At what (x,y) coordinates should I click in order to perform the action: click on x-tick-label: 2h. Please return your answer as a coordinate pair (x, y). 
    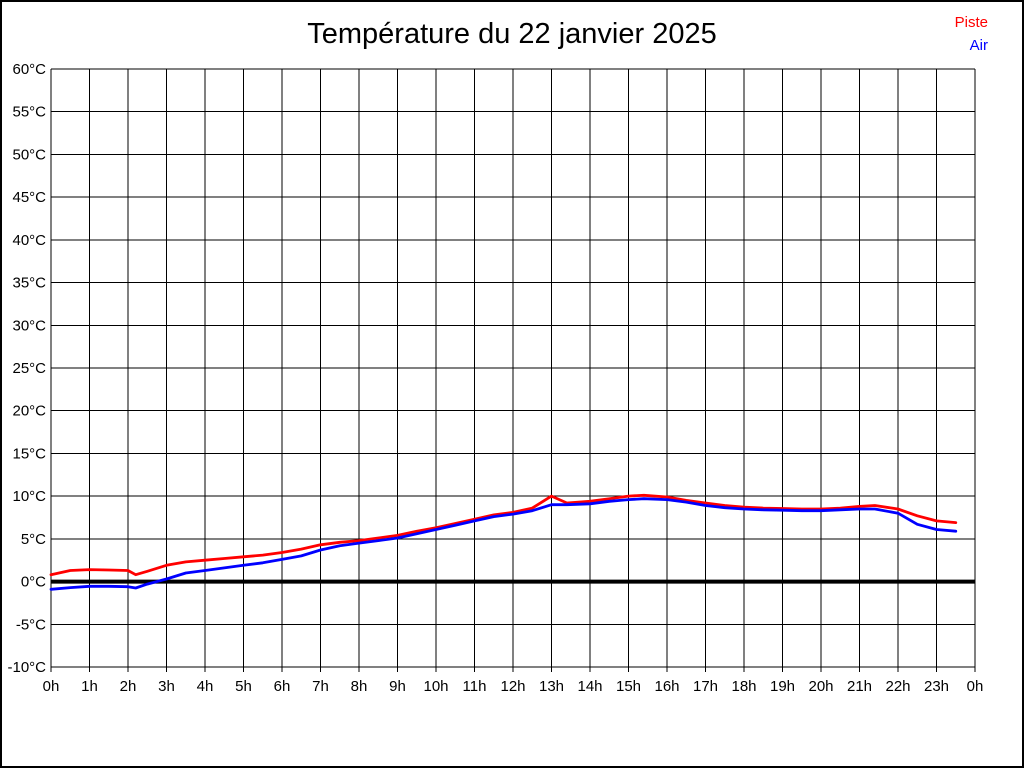
    Looking at the image, I should click on (128, 686).